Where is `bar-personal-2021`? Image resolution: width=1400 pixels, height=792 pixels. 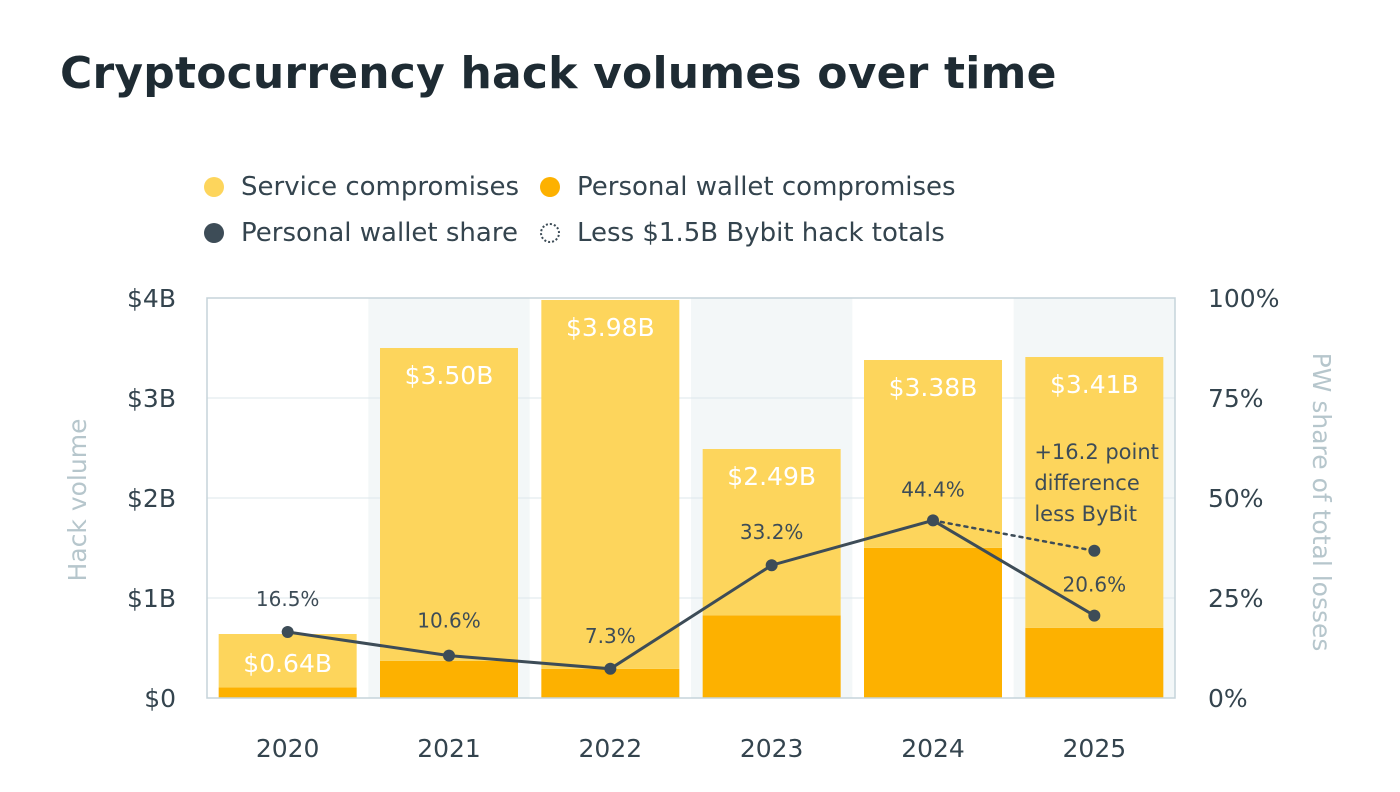 bar-personal-2021 is located at coordinates (449, 679).